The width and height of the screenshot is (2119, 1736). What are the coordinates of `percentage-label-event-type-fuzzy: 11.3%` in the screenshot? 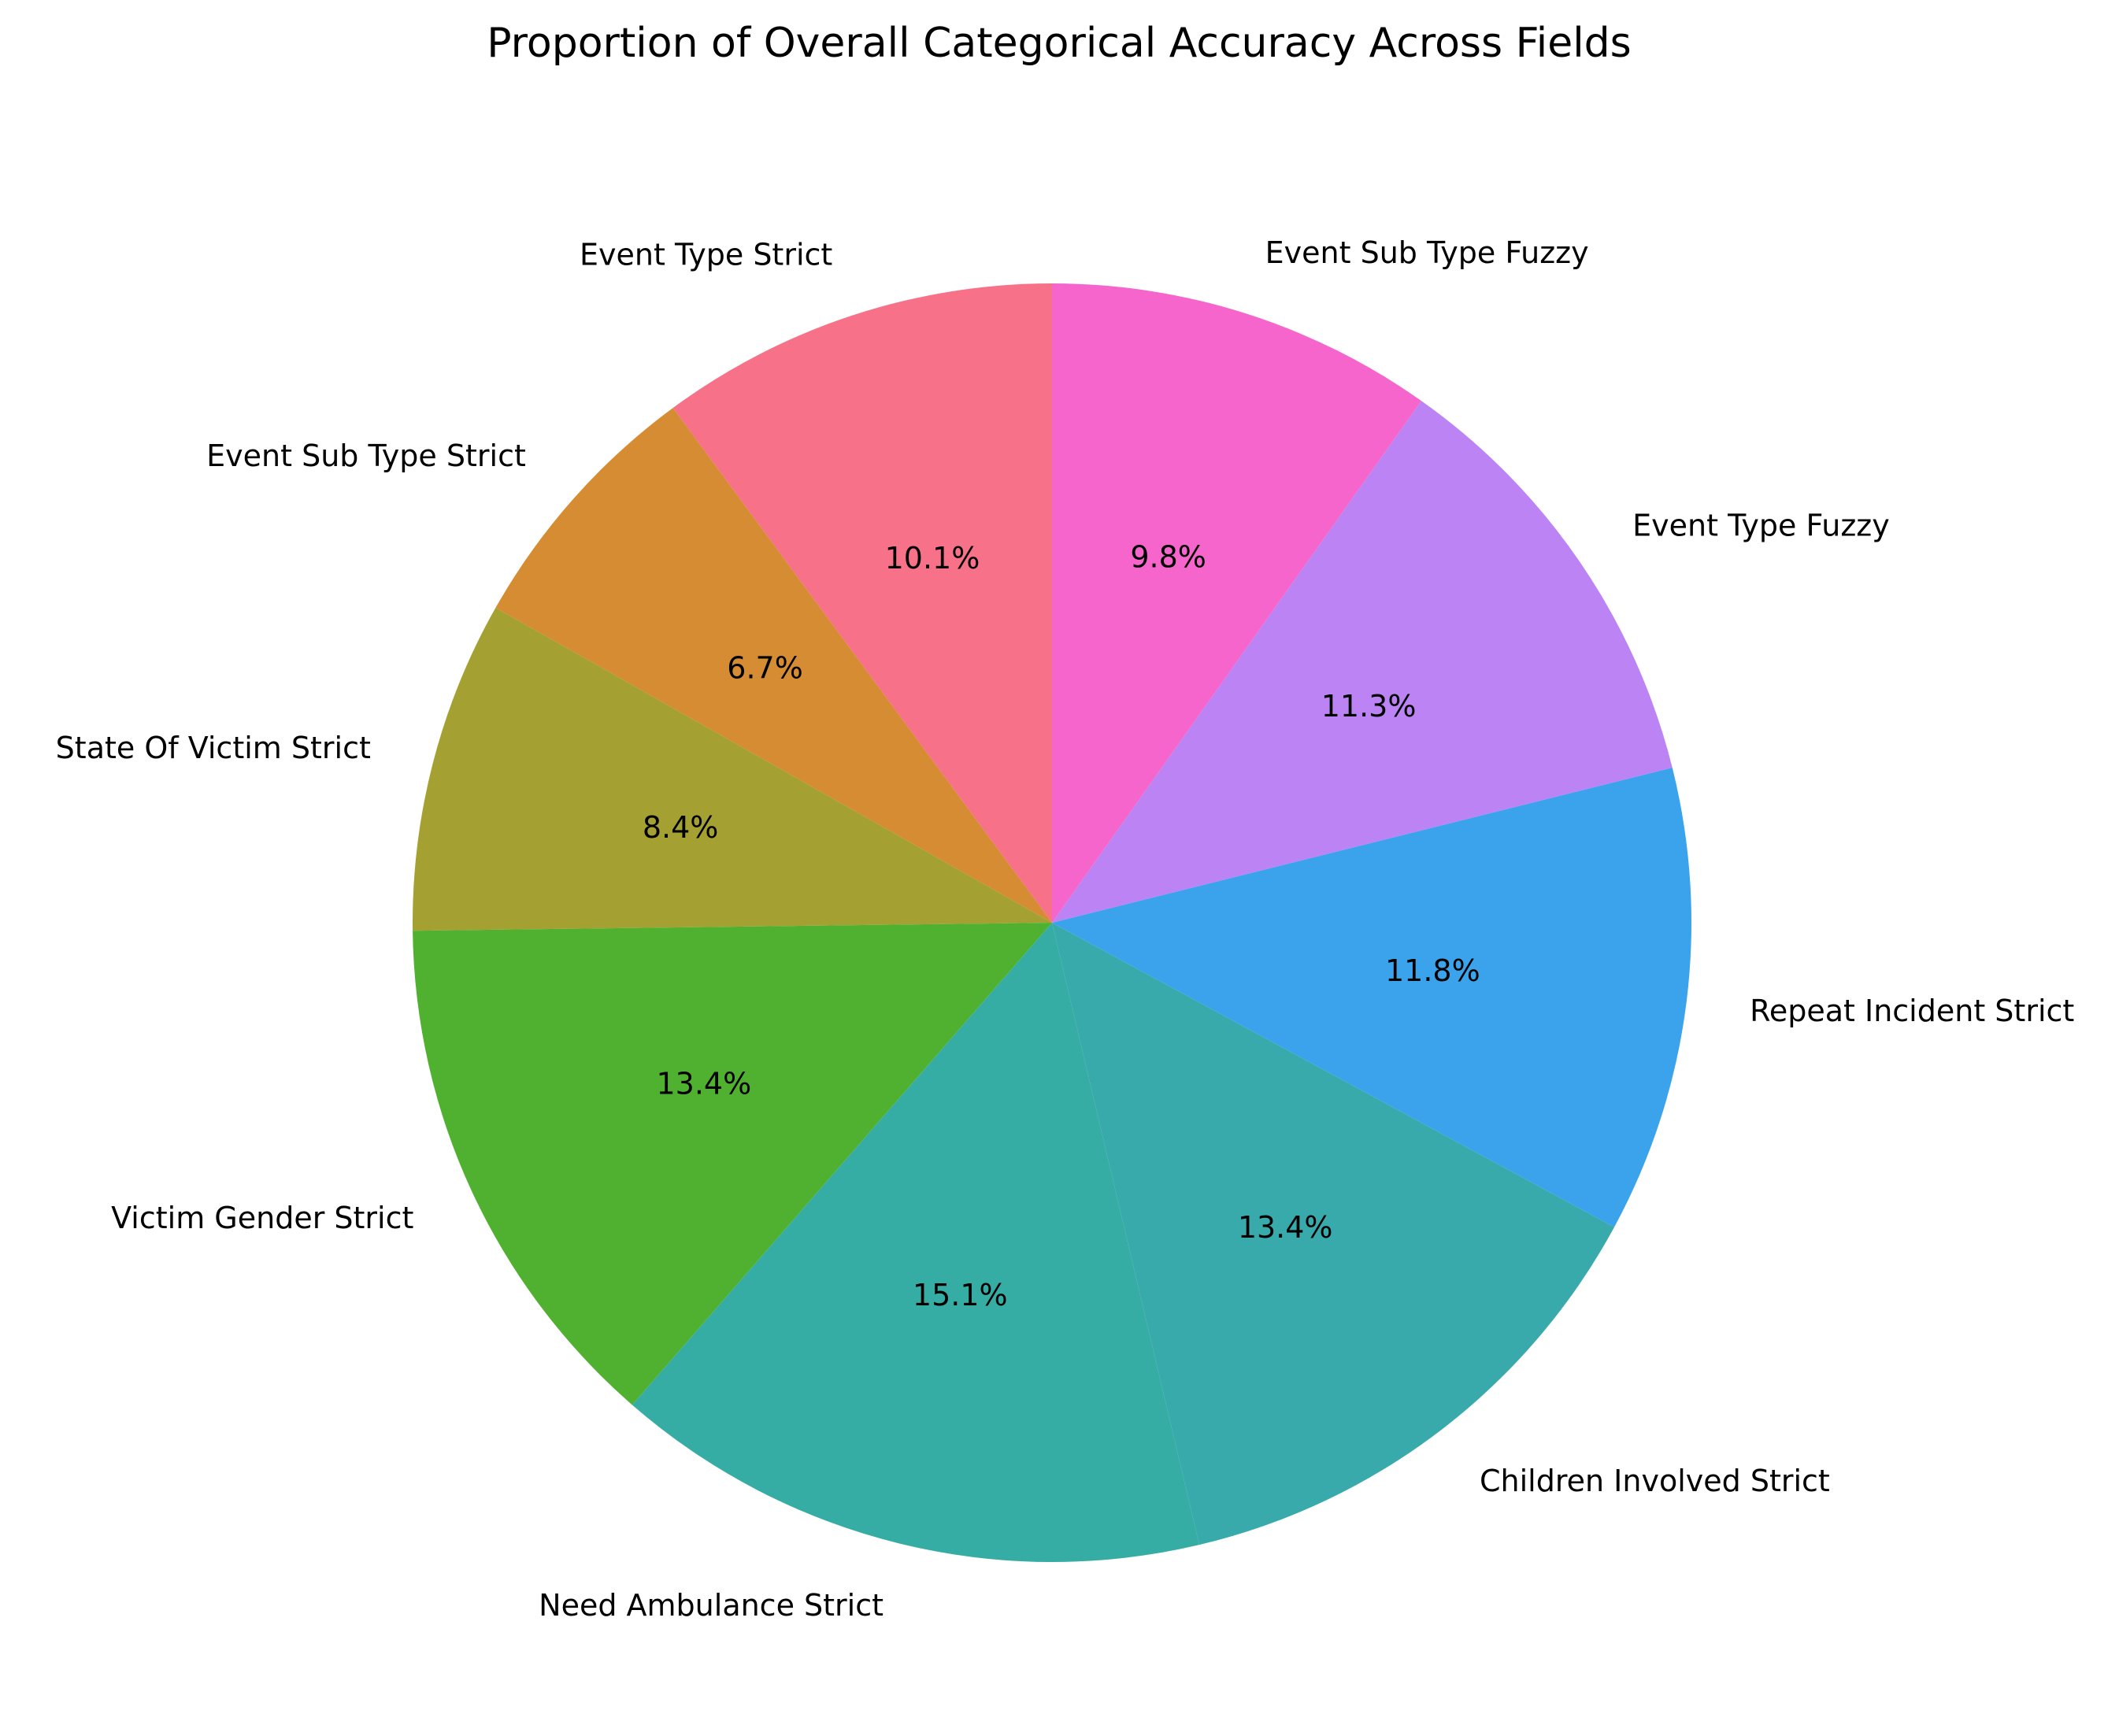 It's located at (1369, 706).